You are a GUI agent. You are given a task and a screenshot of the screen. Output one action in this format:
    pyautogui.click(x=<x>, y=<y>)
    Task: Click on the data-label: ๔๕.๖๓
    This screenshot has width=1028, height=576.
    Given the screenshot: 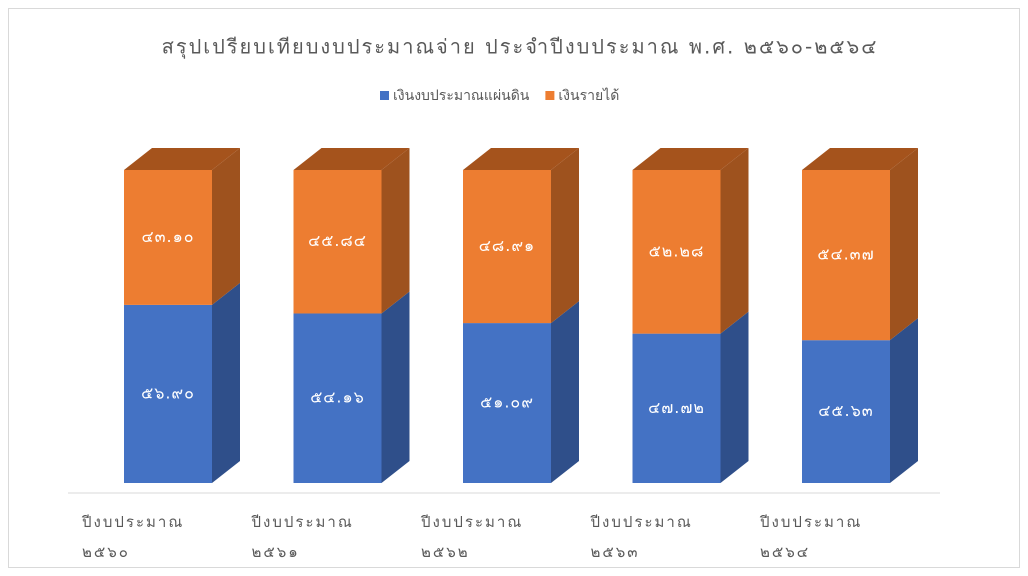 What is the action you would take?
    pyautogui.click(x=845, y=410)
    